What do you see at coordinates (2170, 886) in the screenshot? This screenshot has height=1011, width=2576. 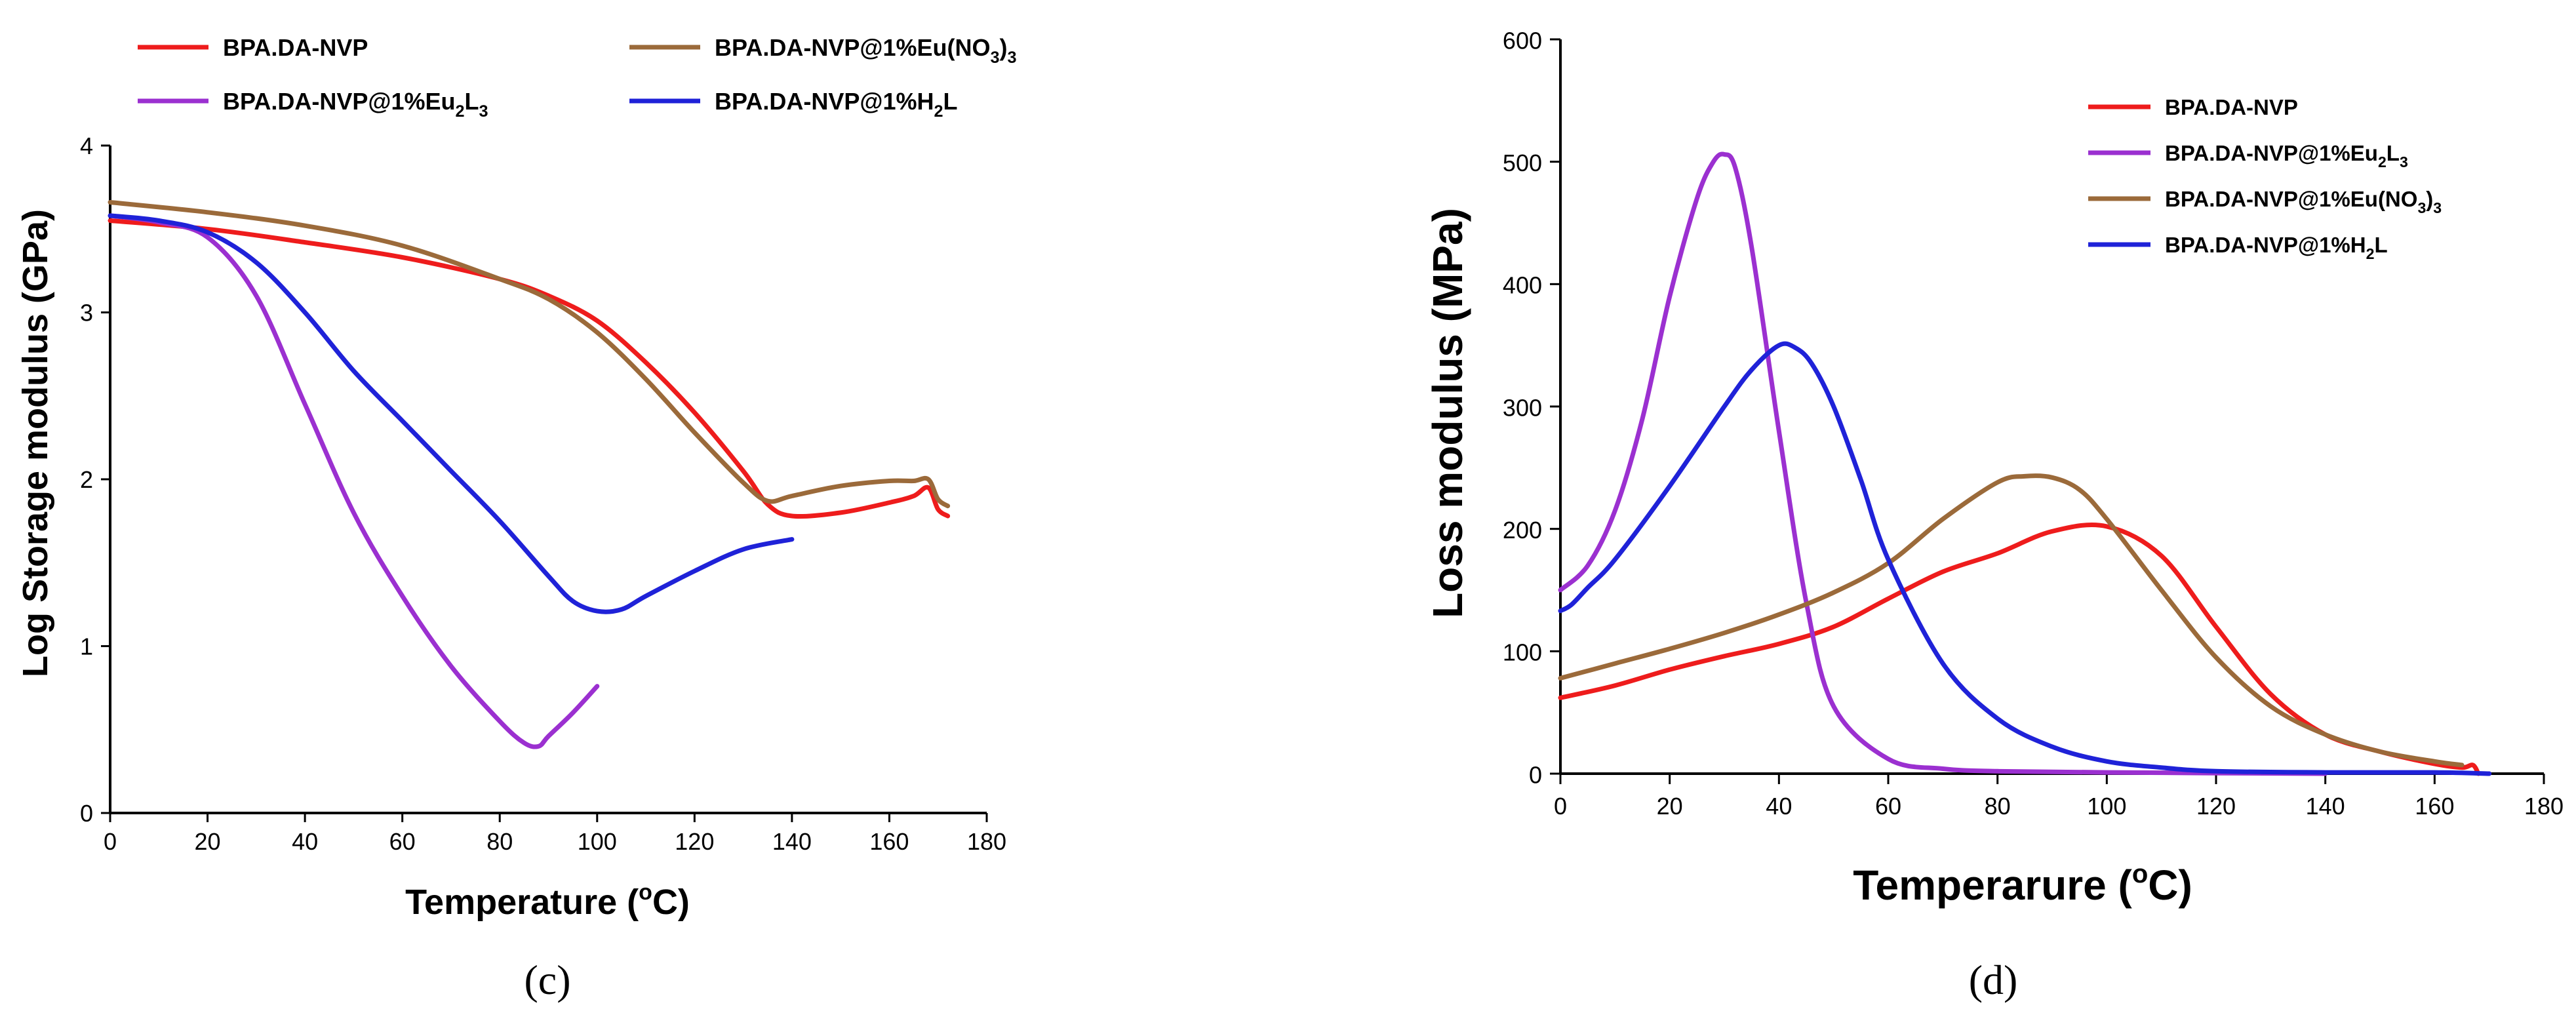 I see `x-axis-unit-d: C)` at bounding box center [2170, 886].